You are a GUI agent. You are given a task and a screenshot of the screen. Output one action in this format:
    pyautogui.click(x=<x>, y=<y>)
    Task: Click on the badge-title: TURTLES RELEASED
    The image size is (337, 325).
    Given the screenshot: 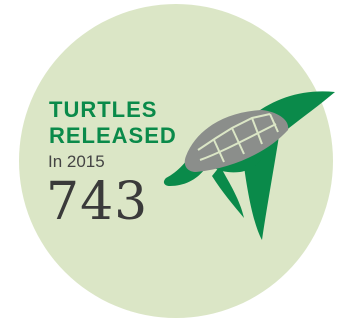 What is the action you would take?
    pyautogui.click(x=113, y=123)
    